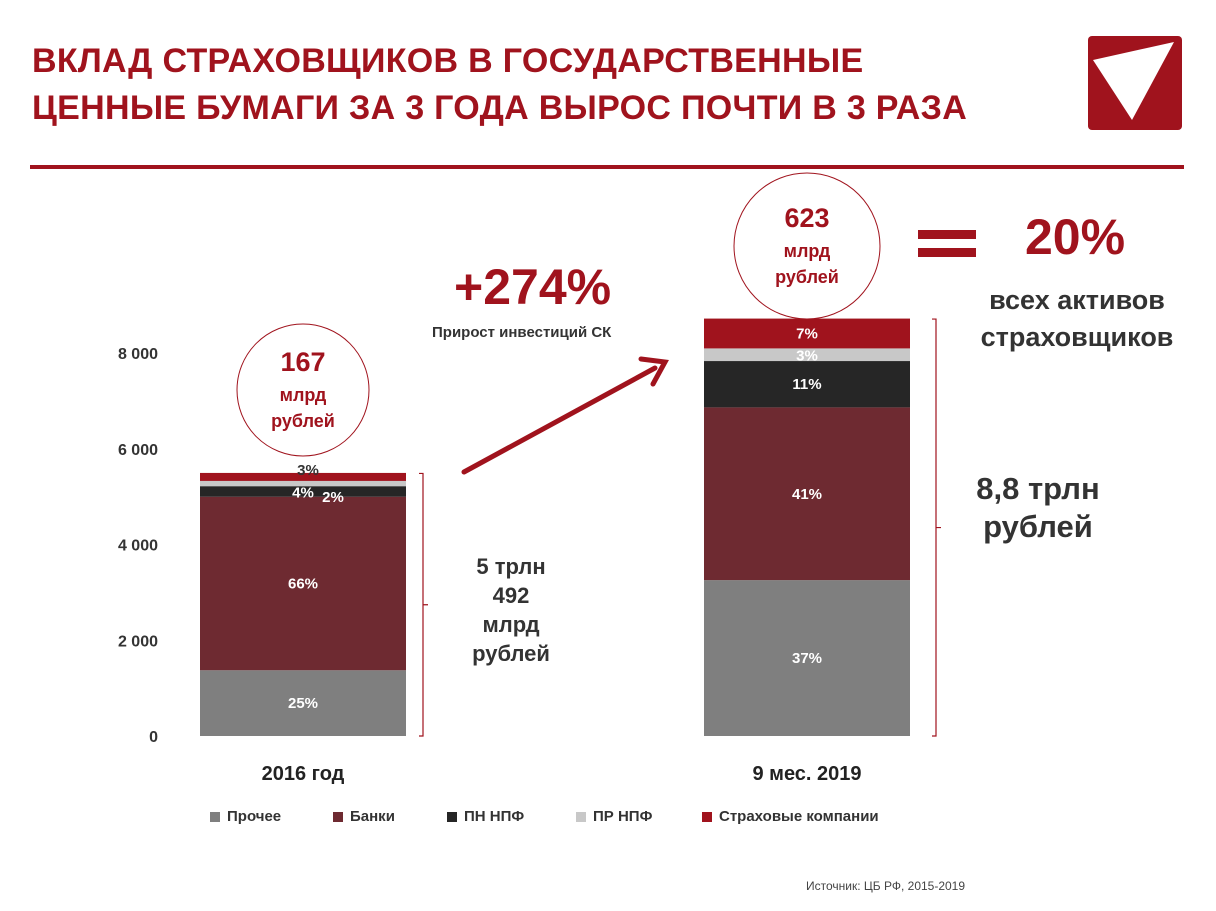 The image size is (1216, 911). I want to click on total-2016-label: 5 трлн 492 млрд рублей, so click(511, 610).